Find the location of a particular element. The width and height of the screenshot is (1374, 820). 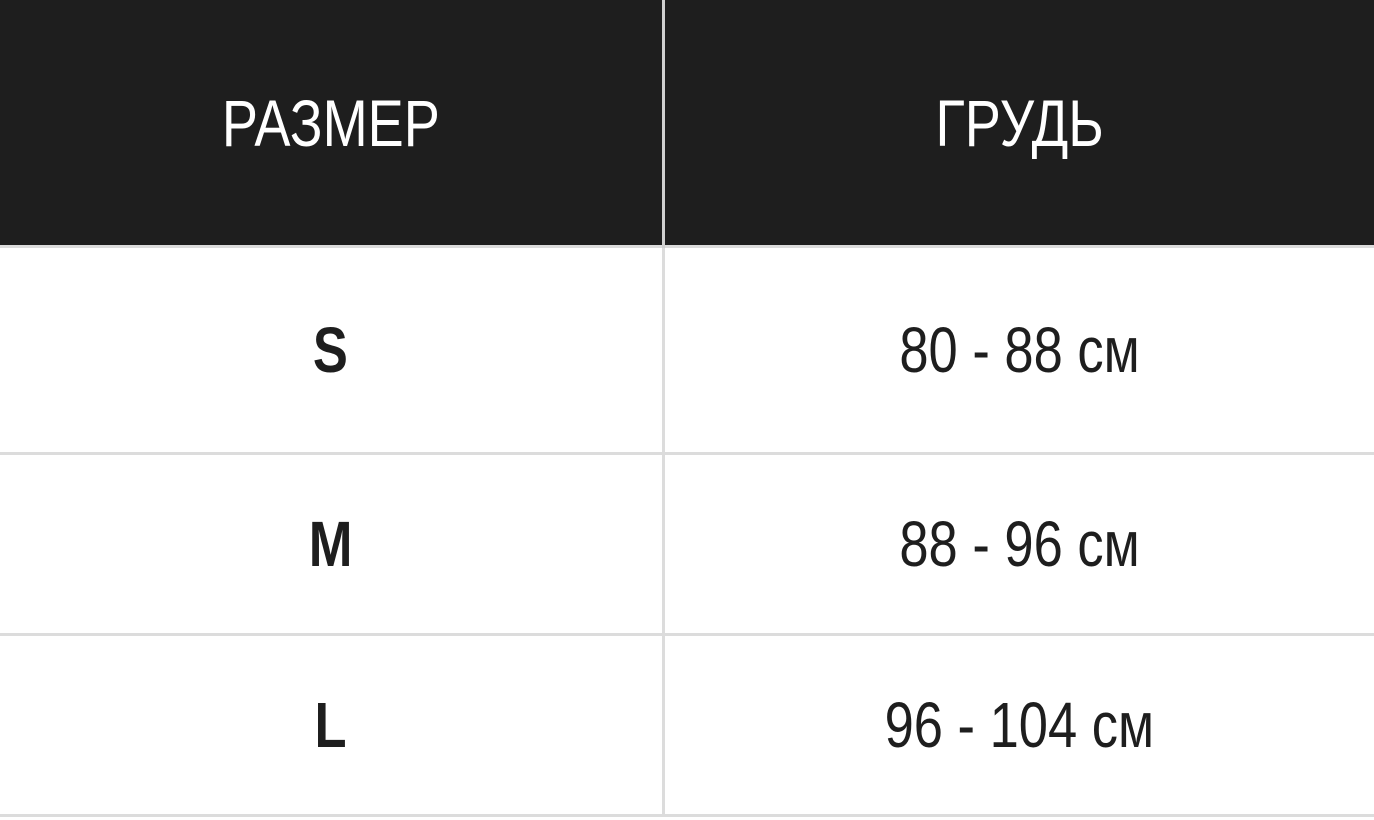

chest-cell: 96 - 104 см is located at coordinates (1018, 725).